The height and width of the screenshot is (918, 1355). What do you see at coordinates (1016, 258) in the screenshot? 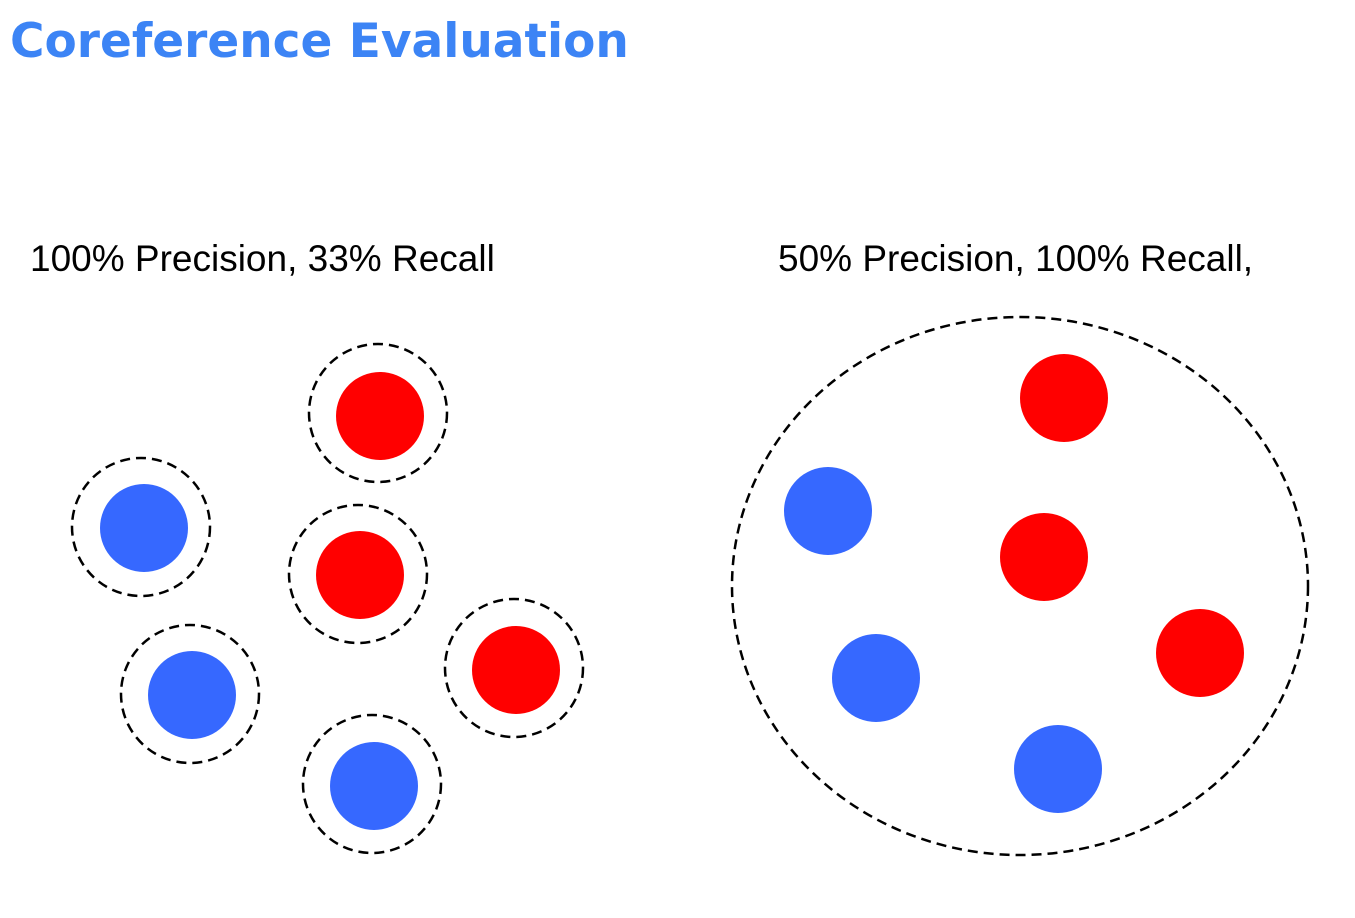
I see `right-panel-caption: 50% Precision, 100% Recall,` at bounding box center [1016, 258].